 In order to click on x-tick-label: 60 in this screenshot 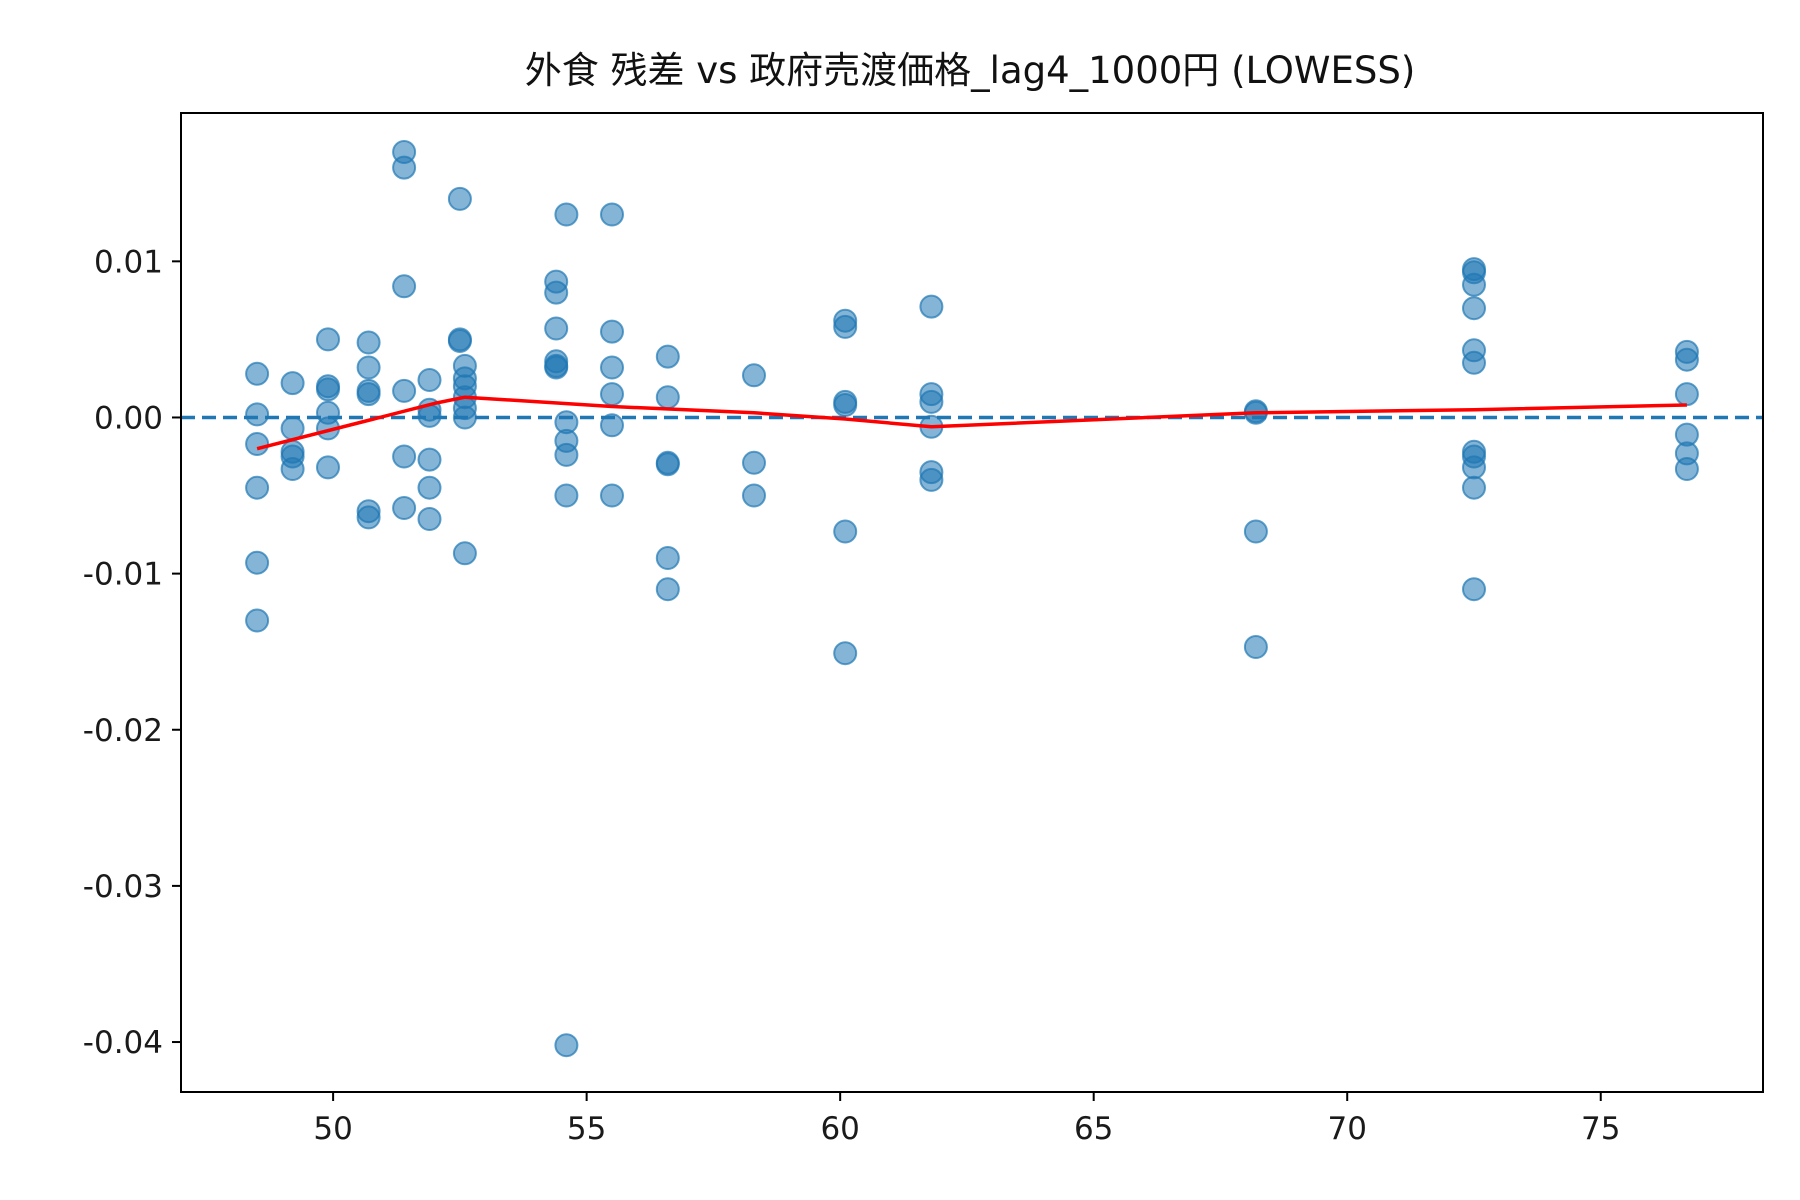, I will do `click(839, 1129)`.